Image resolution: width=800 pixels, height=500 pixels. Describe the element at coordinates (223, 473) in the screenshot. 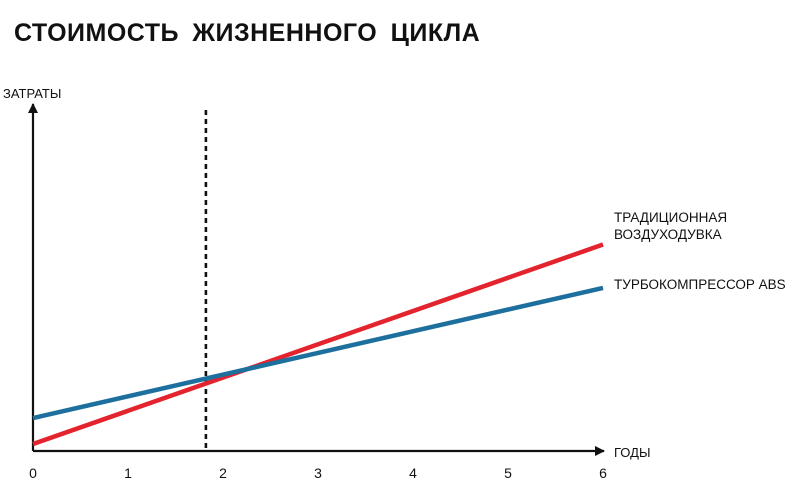

I see `x-tick-label-2: 2` at that location.